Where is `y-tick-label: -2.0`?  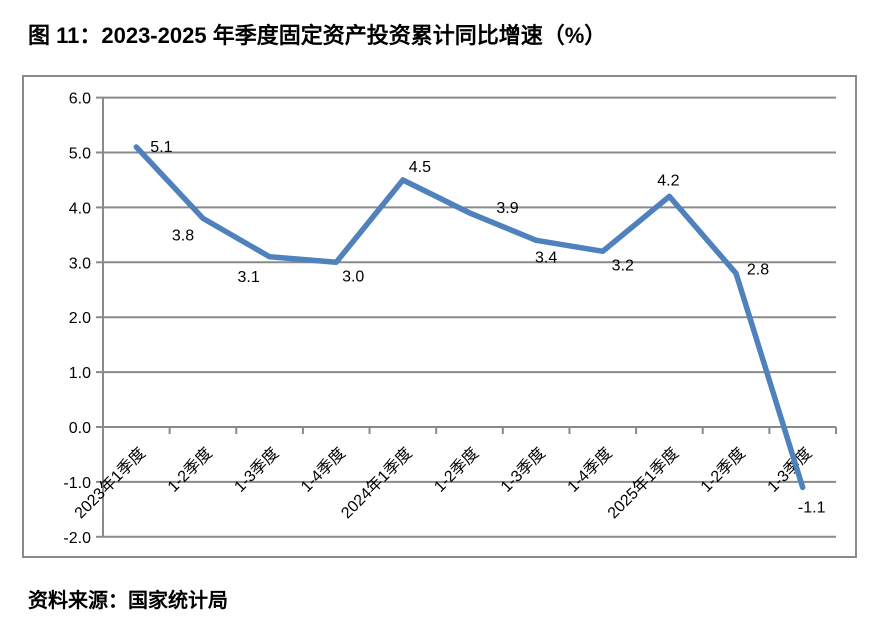 y-tick-label: -2.0 is located at coordinates (77, 538).